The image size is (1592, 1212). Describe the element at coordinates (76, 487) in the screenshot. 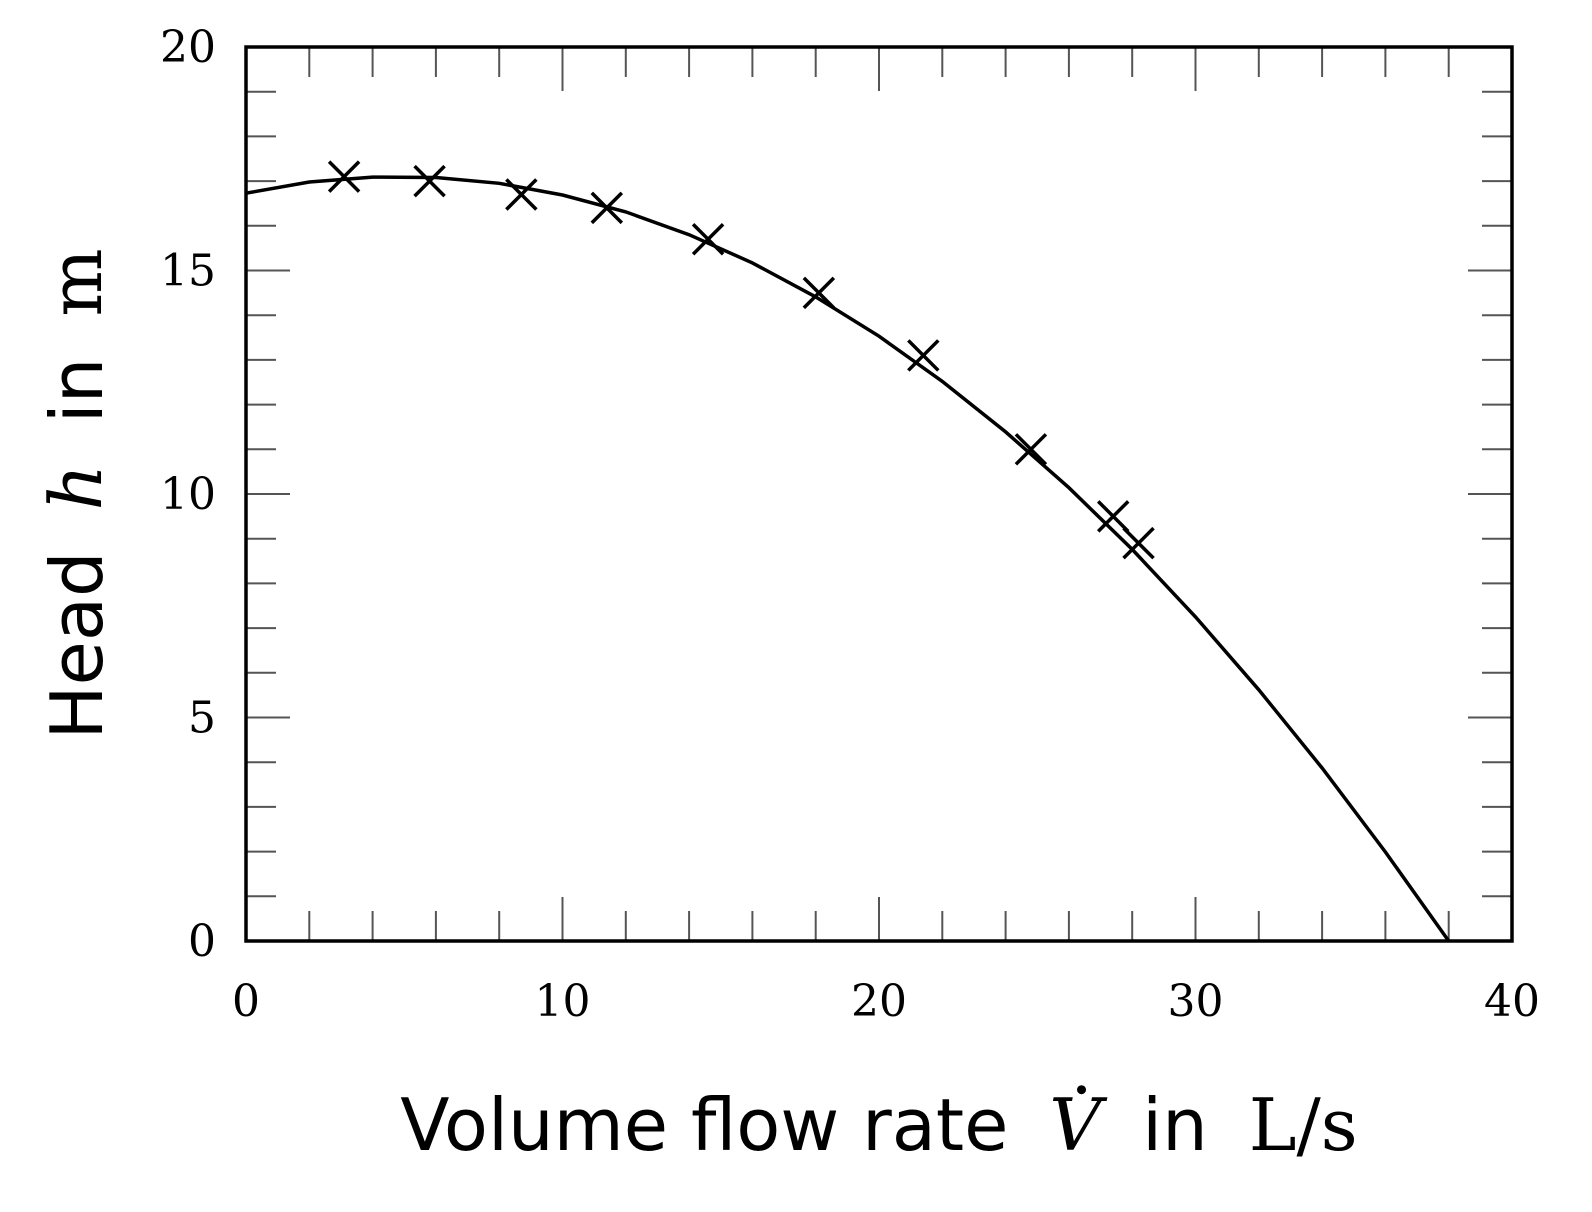

I see `y-axis-symbol: h` at that location.